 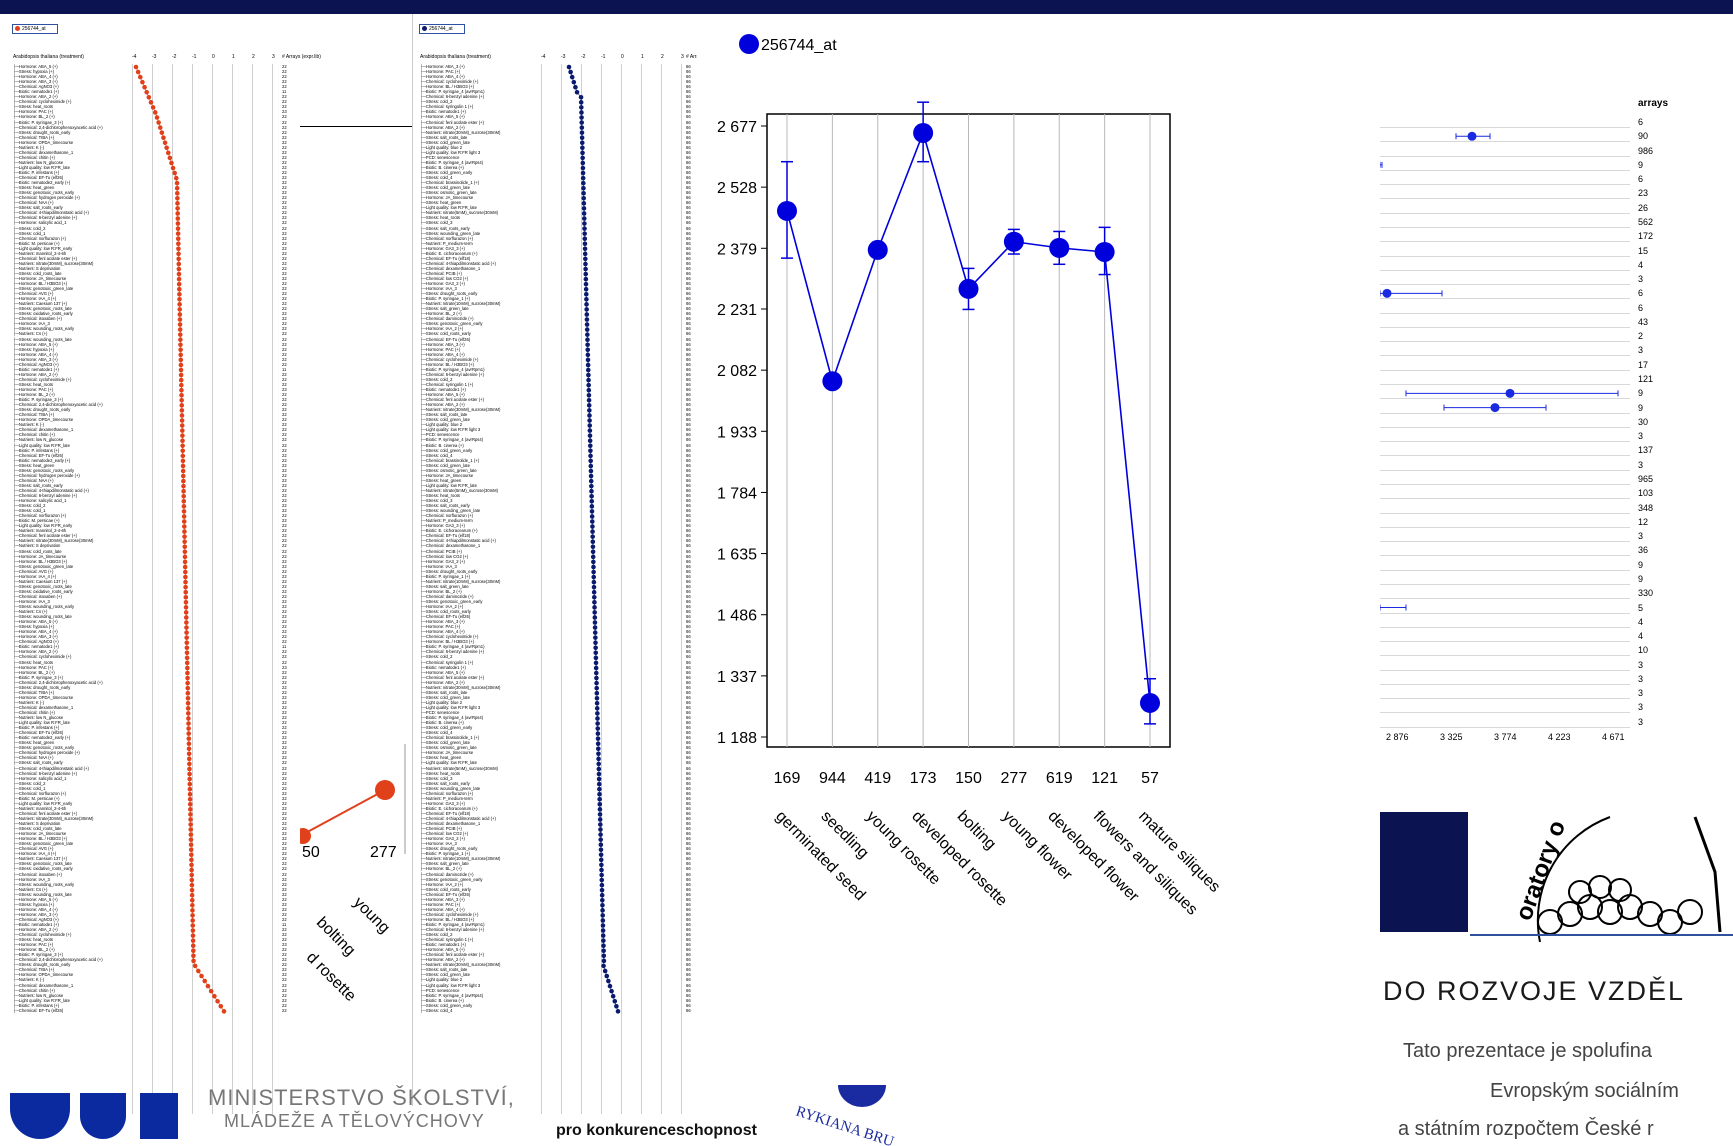 What do you see at coordinates (662, 57) in the screenshot?
I see `scale-tick: 2` at bounding box center [662, 57].